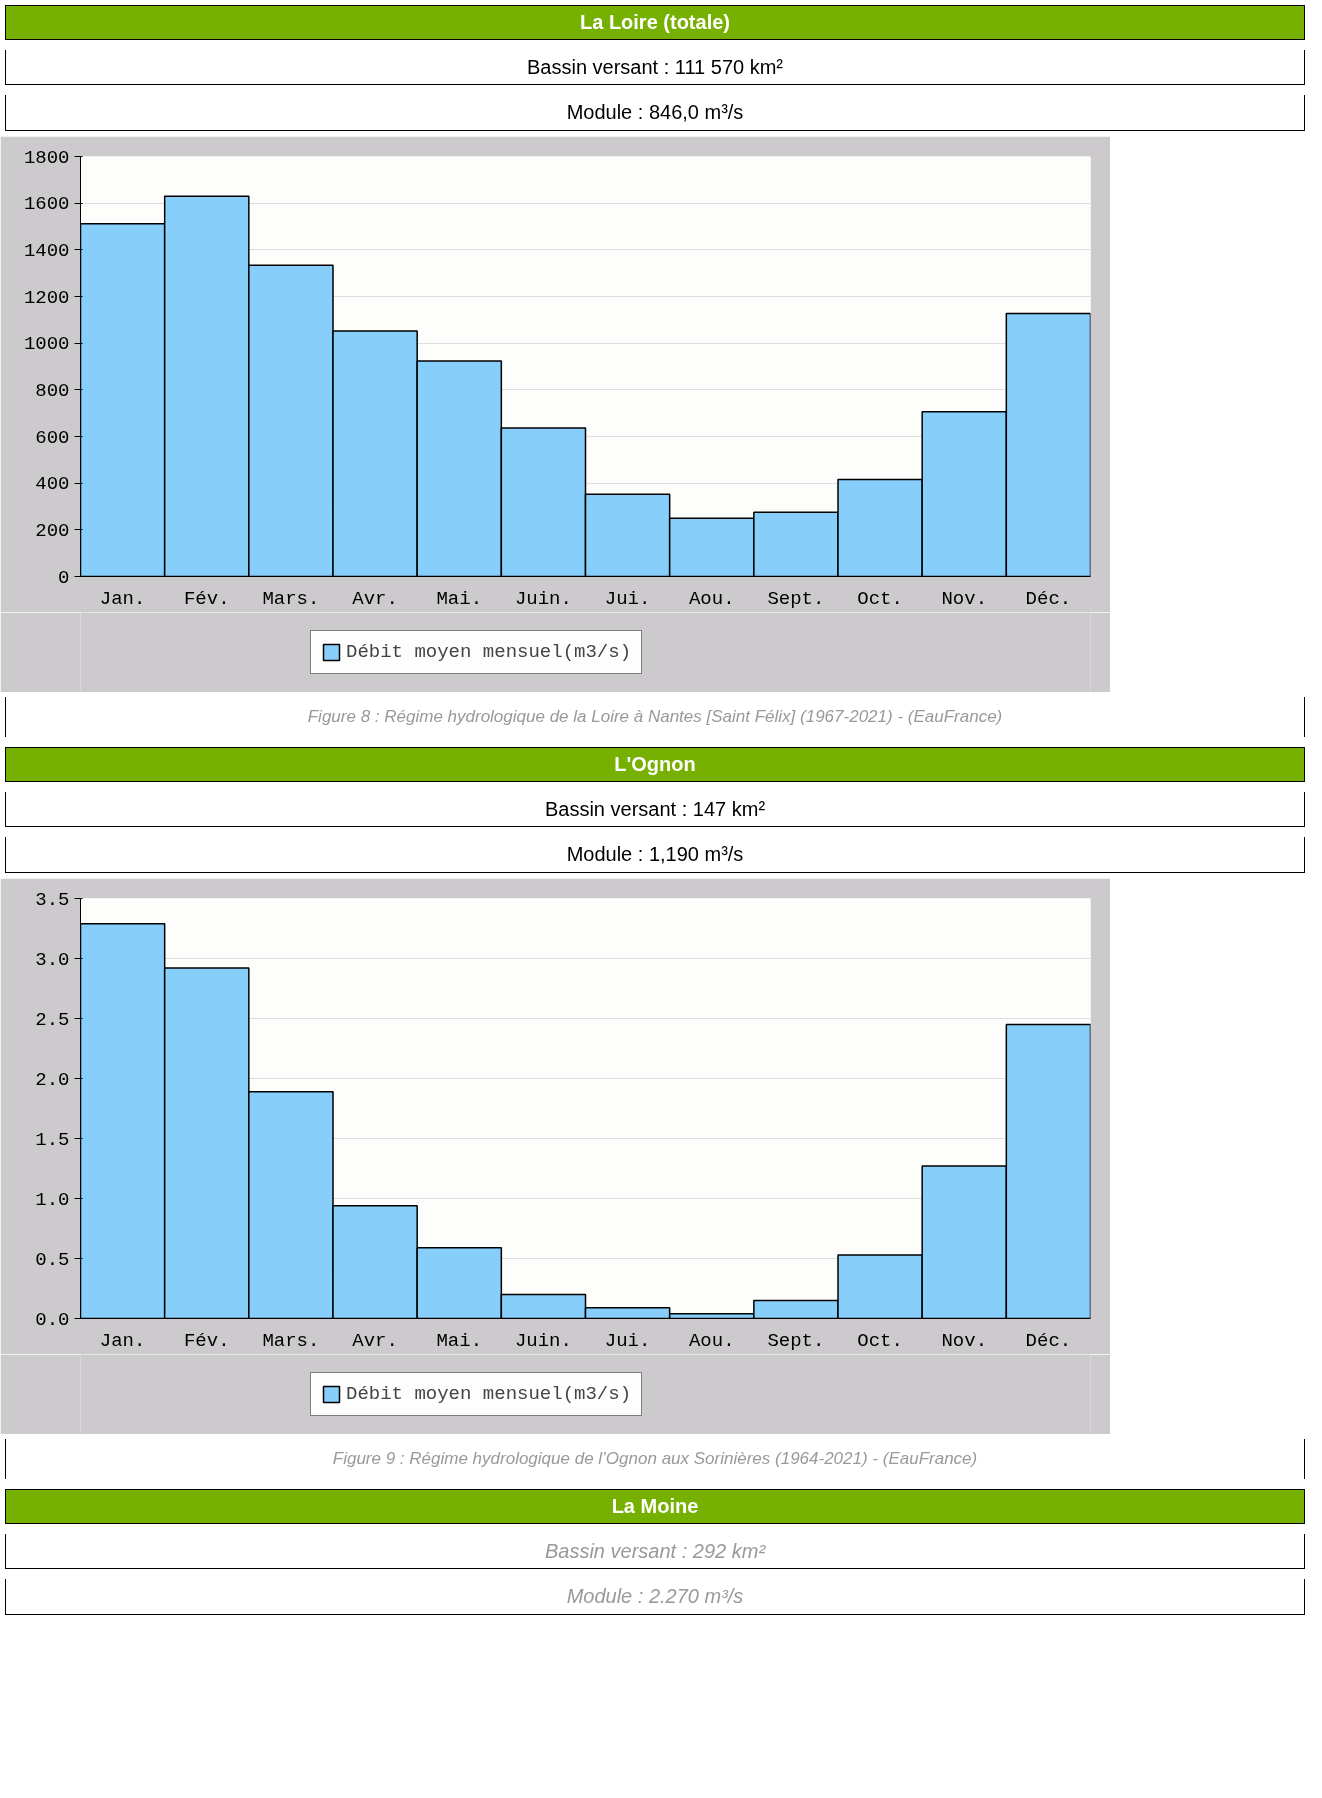  Describe the element at coordinates (655, 855) in the screenshot. I see `text: Module : 1,190 m³/s` at that location.